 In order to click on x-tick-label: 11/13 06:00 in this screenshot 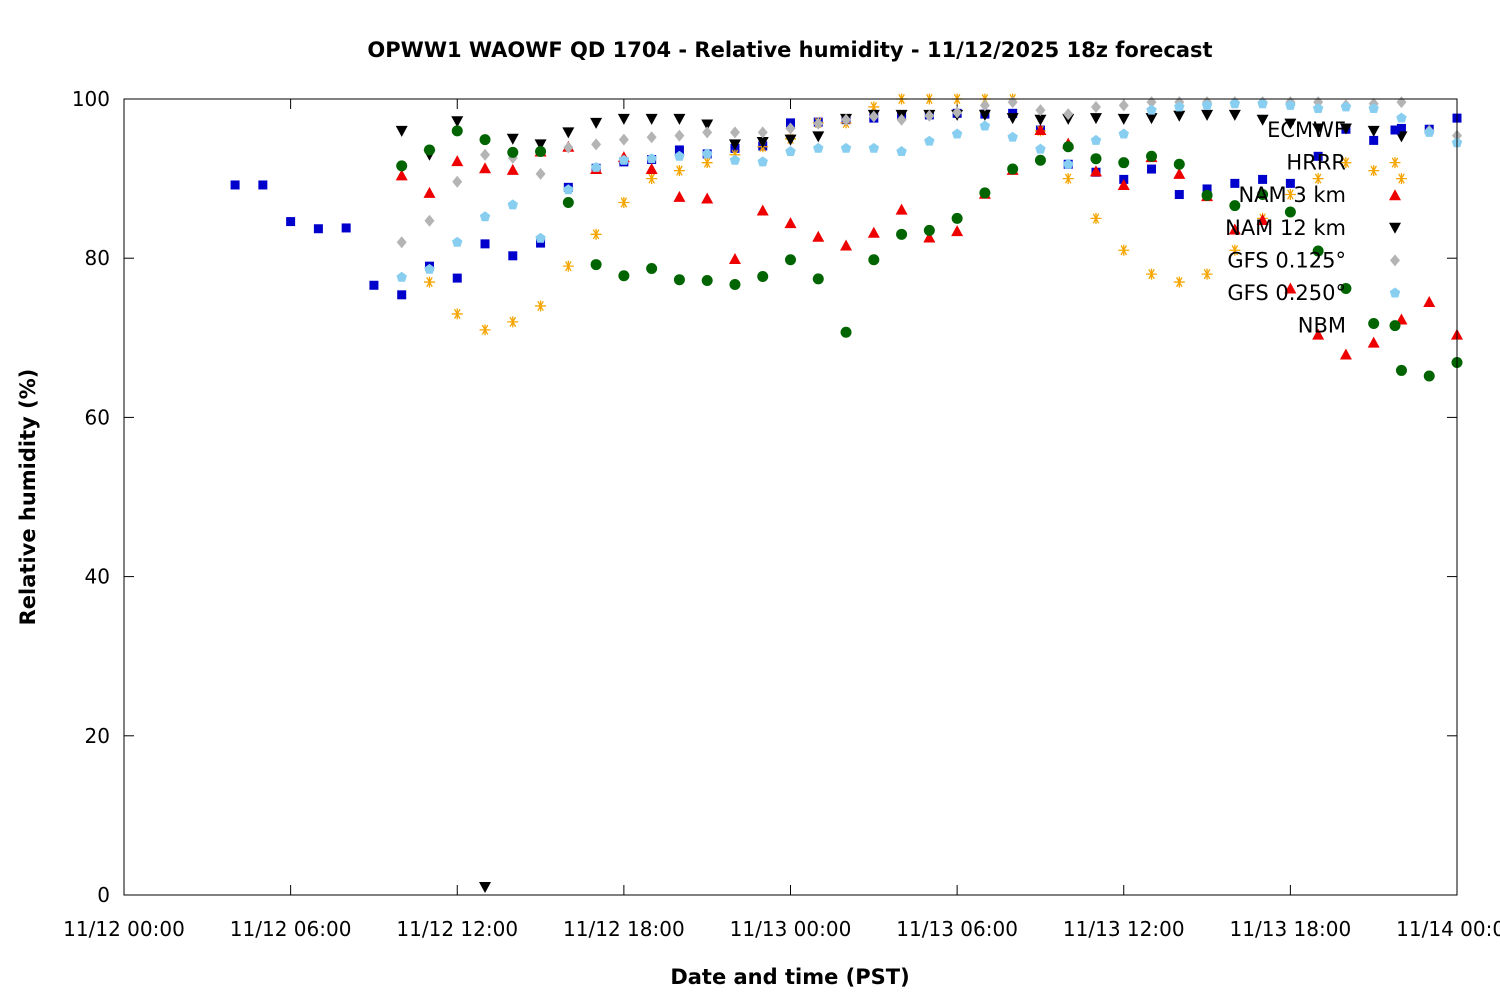, I will do `click(957, 929)`.